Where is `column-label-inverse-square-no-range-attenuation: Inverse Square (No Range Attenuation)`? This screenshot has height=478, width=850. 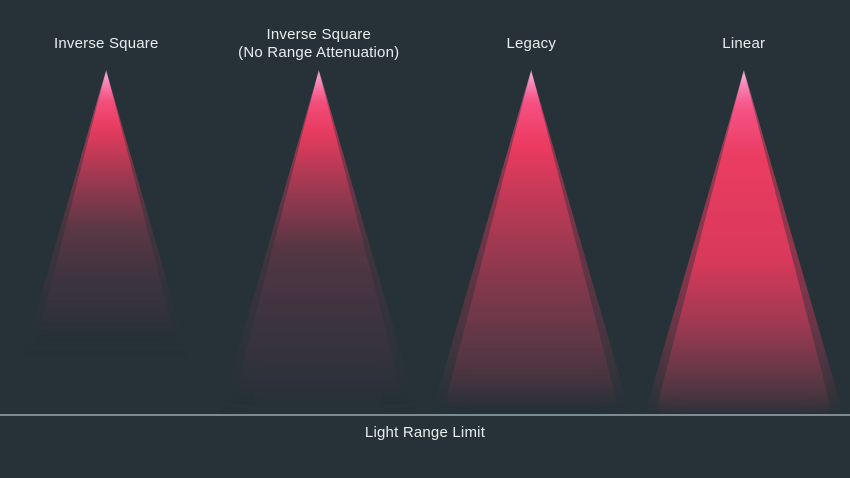
column-label-inverse-square-no-range-attenuation: Inverse Square (No Range Attenuation) is located at coordinates (319, 44).